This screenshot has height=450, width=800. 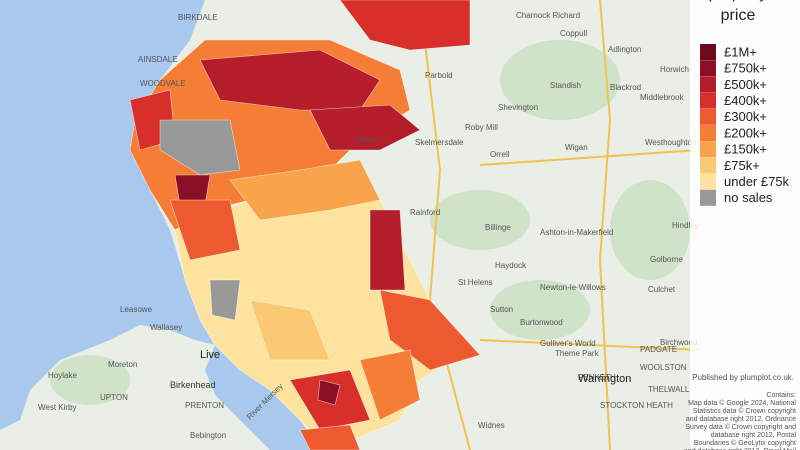 I want to click on place-label: BIRKDALE, so click(x=198, y=17).